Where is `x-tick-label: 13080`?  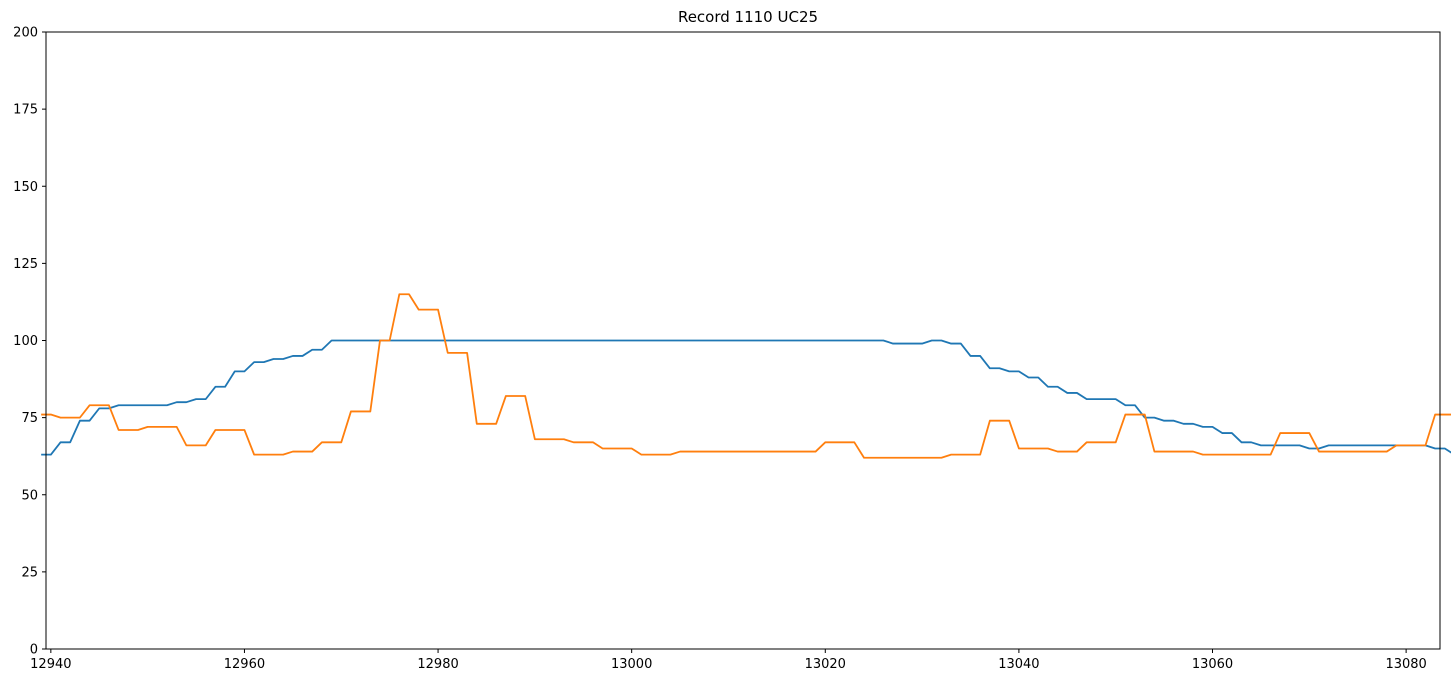 x-tick-label: 13080 is located at coordinates (1405, 664).